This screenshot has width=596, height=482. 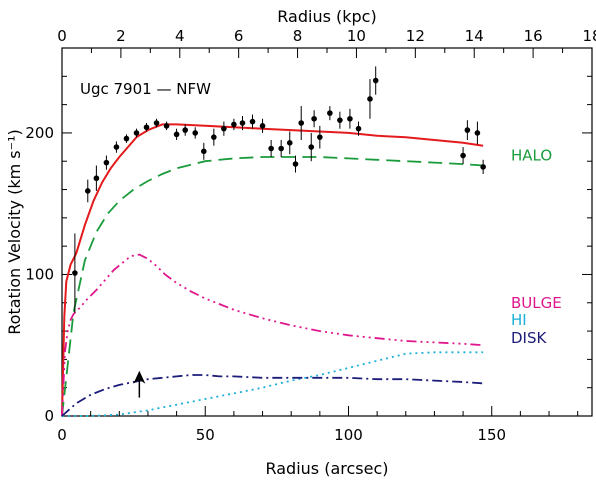 I want to click on y-tick-label: 200, so click(x=39, y=133).